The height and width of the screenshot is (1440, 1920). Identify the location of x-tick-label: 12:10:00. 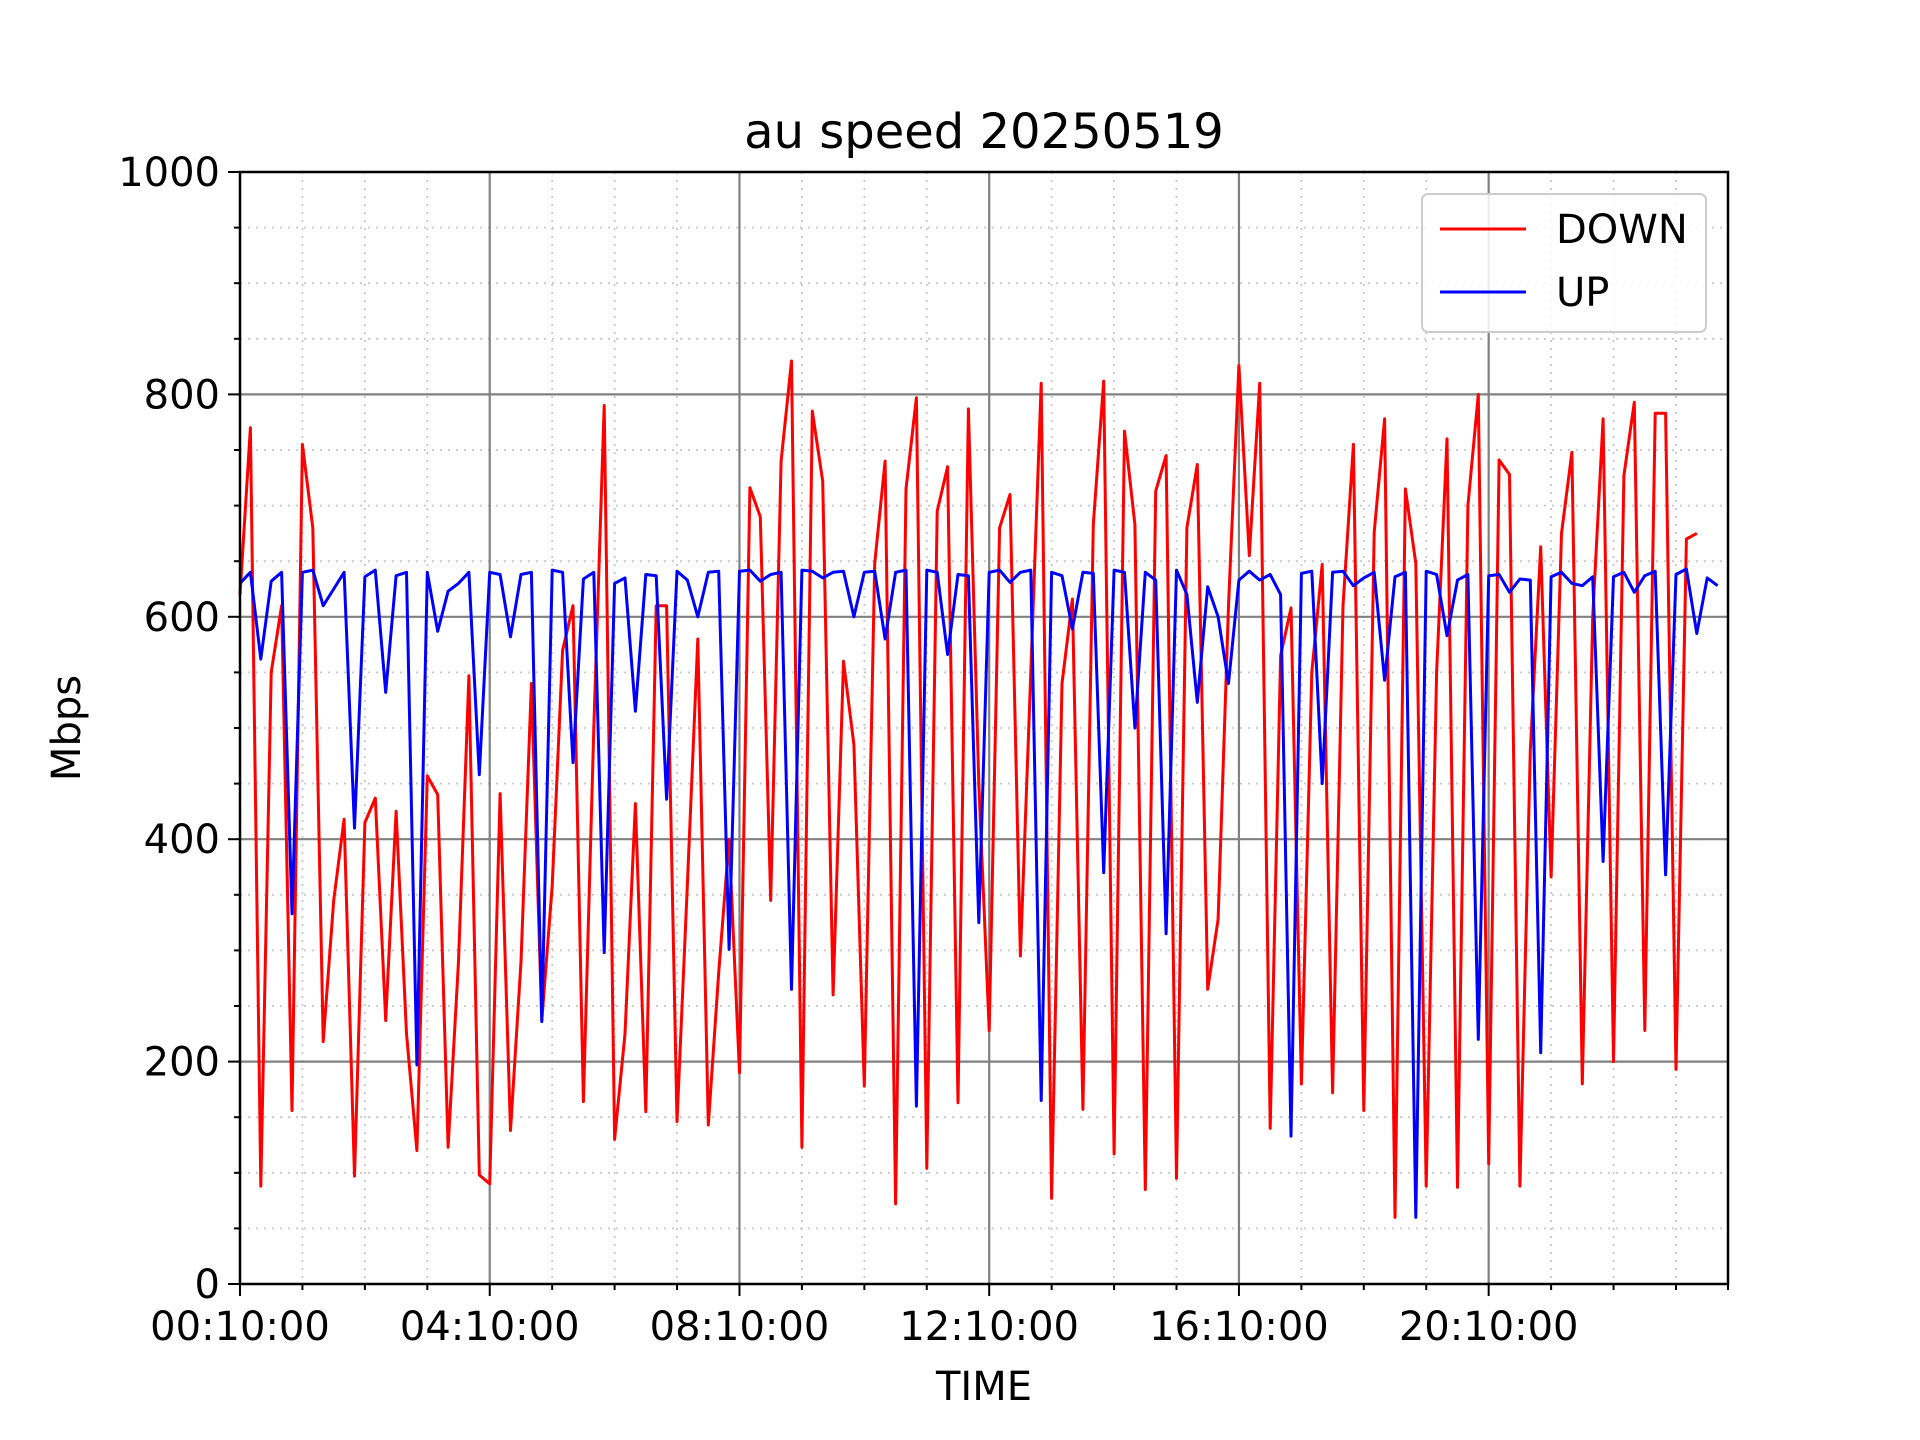
(989, 1327).